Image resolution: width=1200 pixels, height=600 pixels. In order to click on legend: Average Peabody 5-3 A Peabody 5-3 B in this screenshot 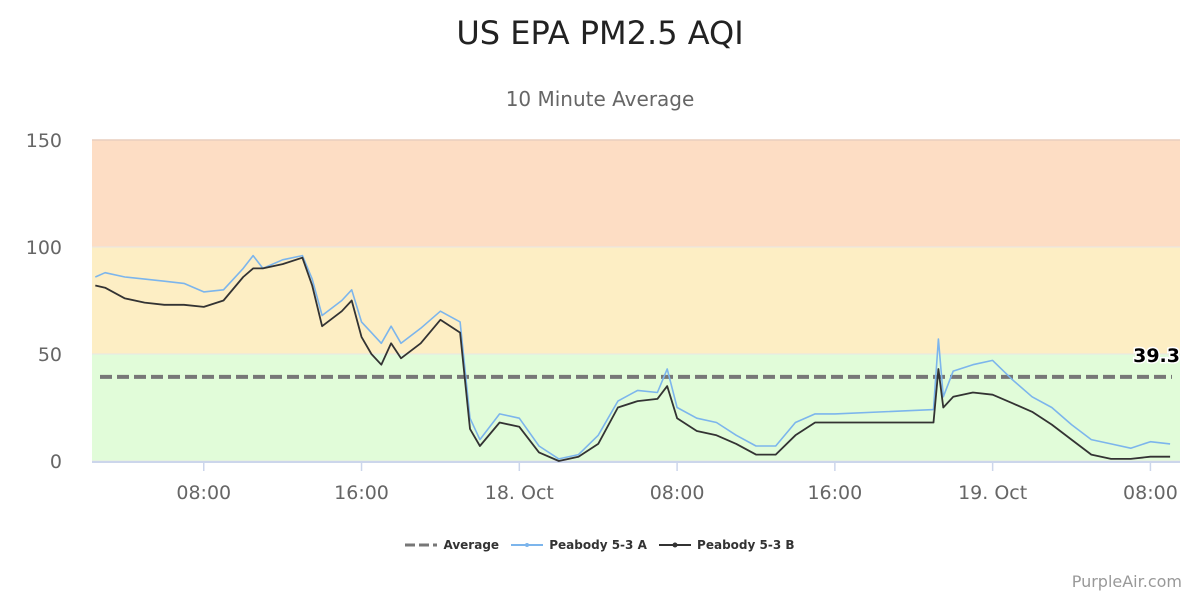, I will do `click(600, 545)`.